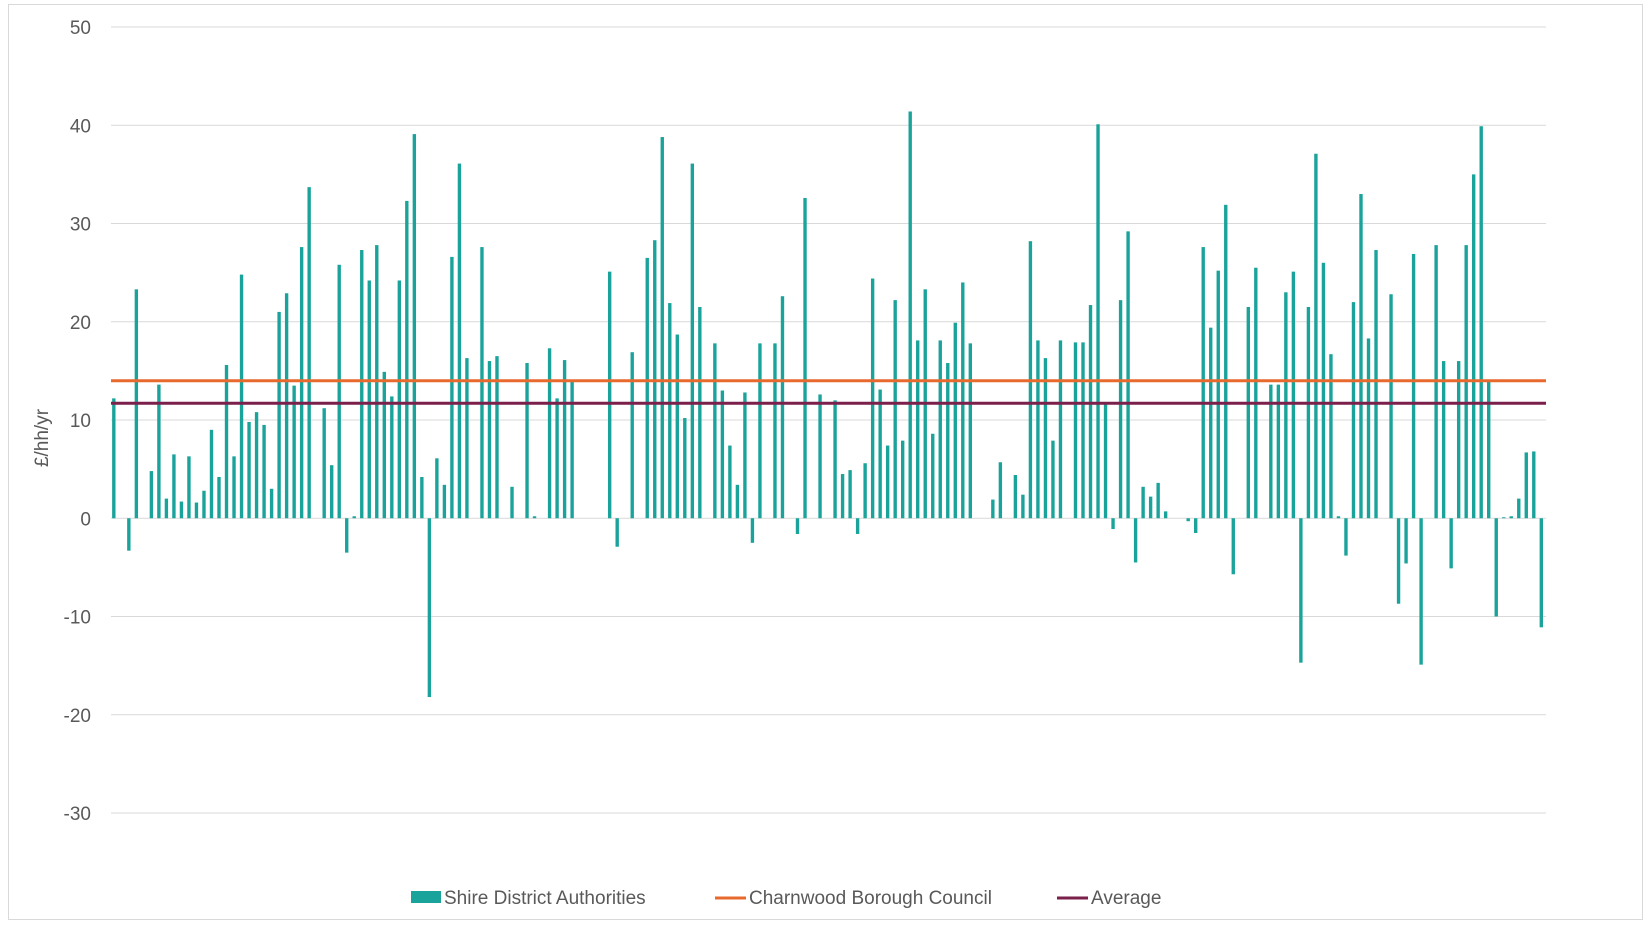 The width and height of the screenshot is (1651, 928). Describe the element at coordinates (80, 323) in the screenshot. I see `y-tick-label: 20` at that location.